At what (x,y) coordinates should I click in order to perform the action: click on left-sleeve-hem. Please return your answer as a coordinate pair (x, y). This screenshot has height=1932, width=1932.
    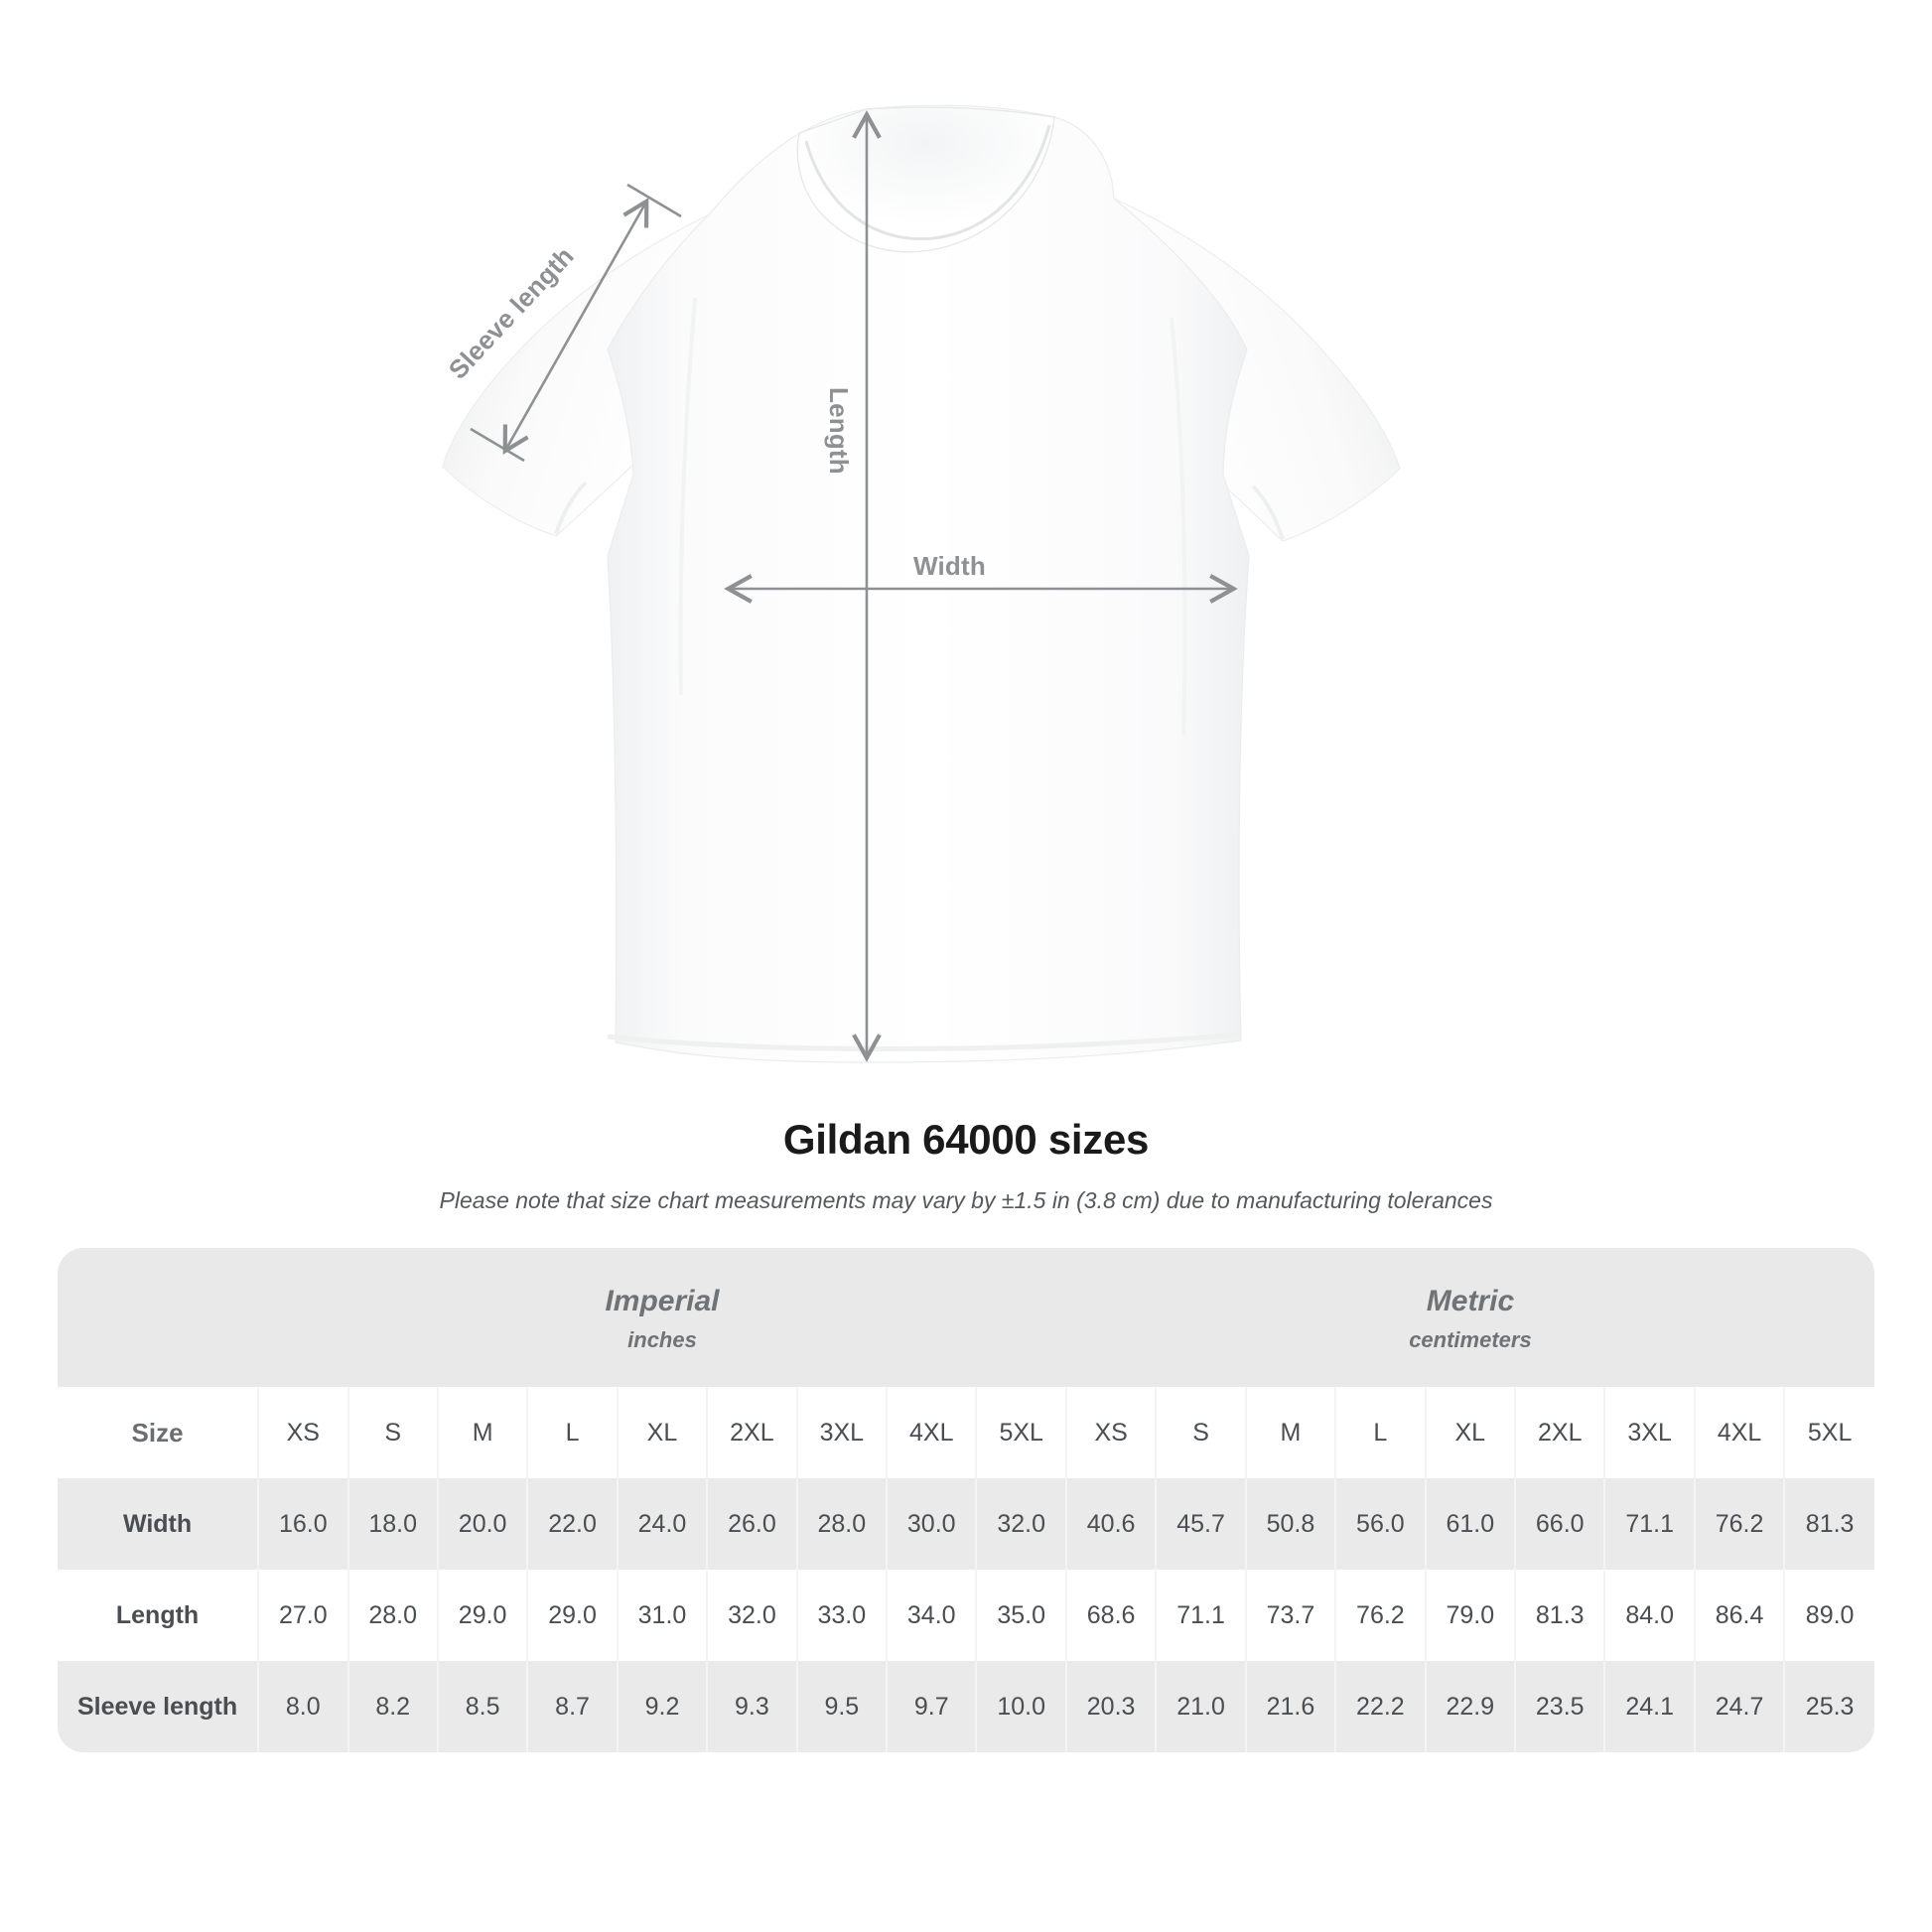
    Looking at the image, I should click on (571, 508).